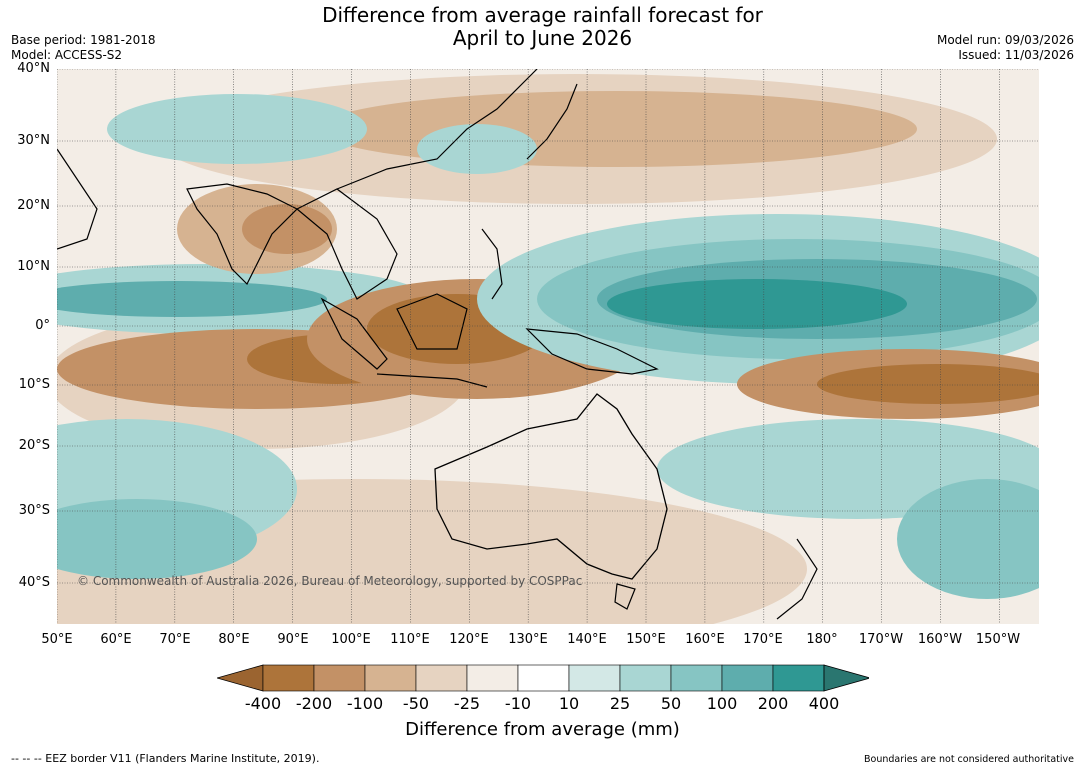 This screenshot has width=1085, height=770. Describe the element at coordinates (592, 351) in the screenshot. I see `new-guinea-outline` at that location.